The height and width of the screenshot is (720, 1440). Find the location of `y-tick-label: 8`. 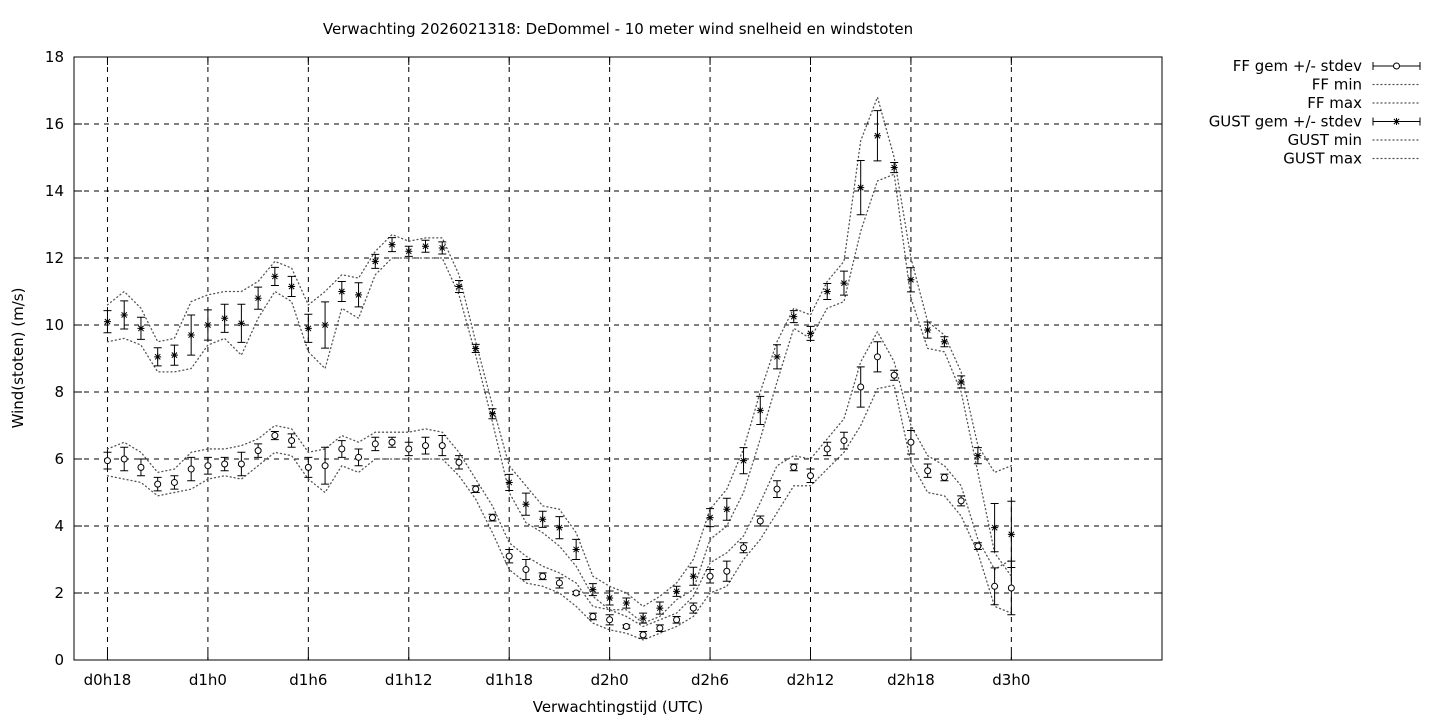

y-tick-label: 8 is located at coordinates (59, 392).